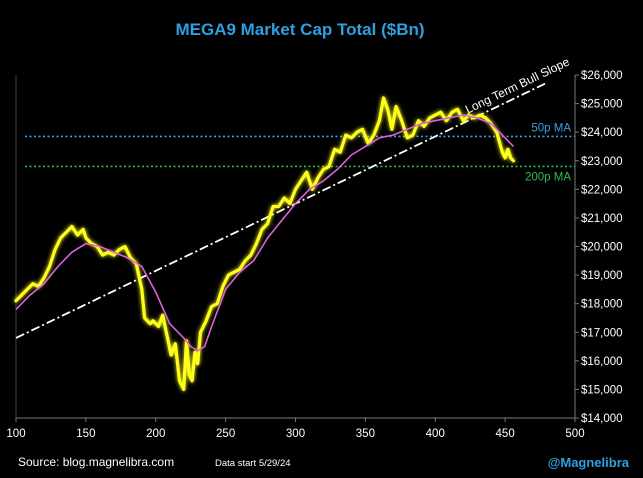 Image resolution: width=643 pixels, height=478 pixels. Describe the element at coordinates (155, 434) in the screenshot. I see `x-tick-label: 200` at that location.